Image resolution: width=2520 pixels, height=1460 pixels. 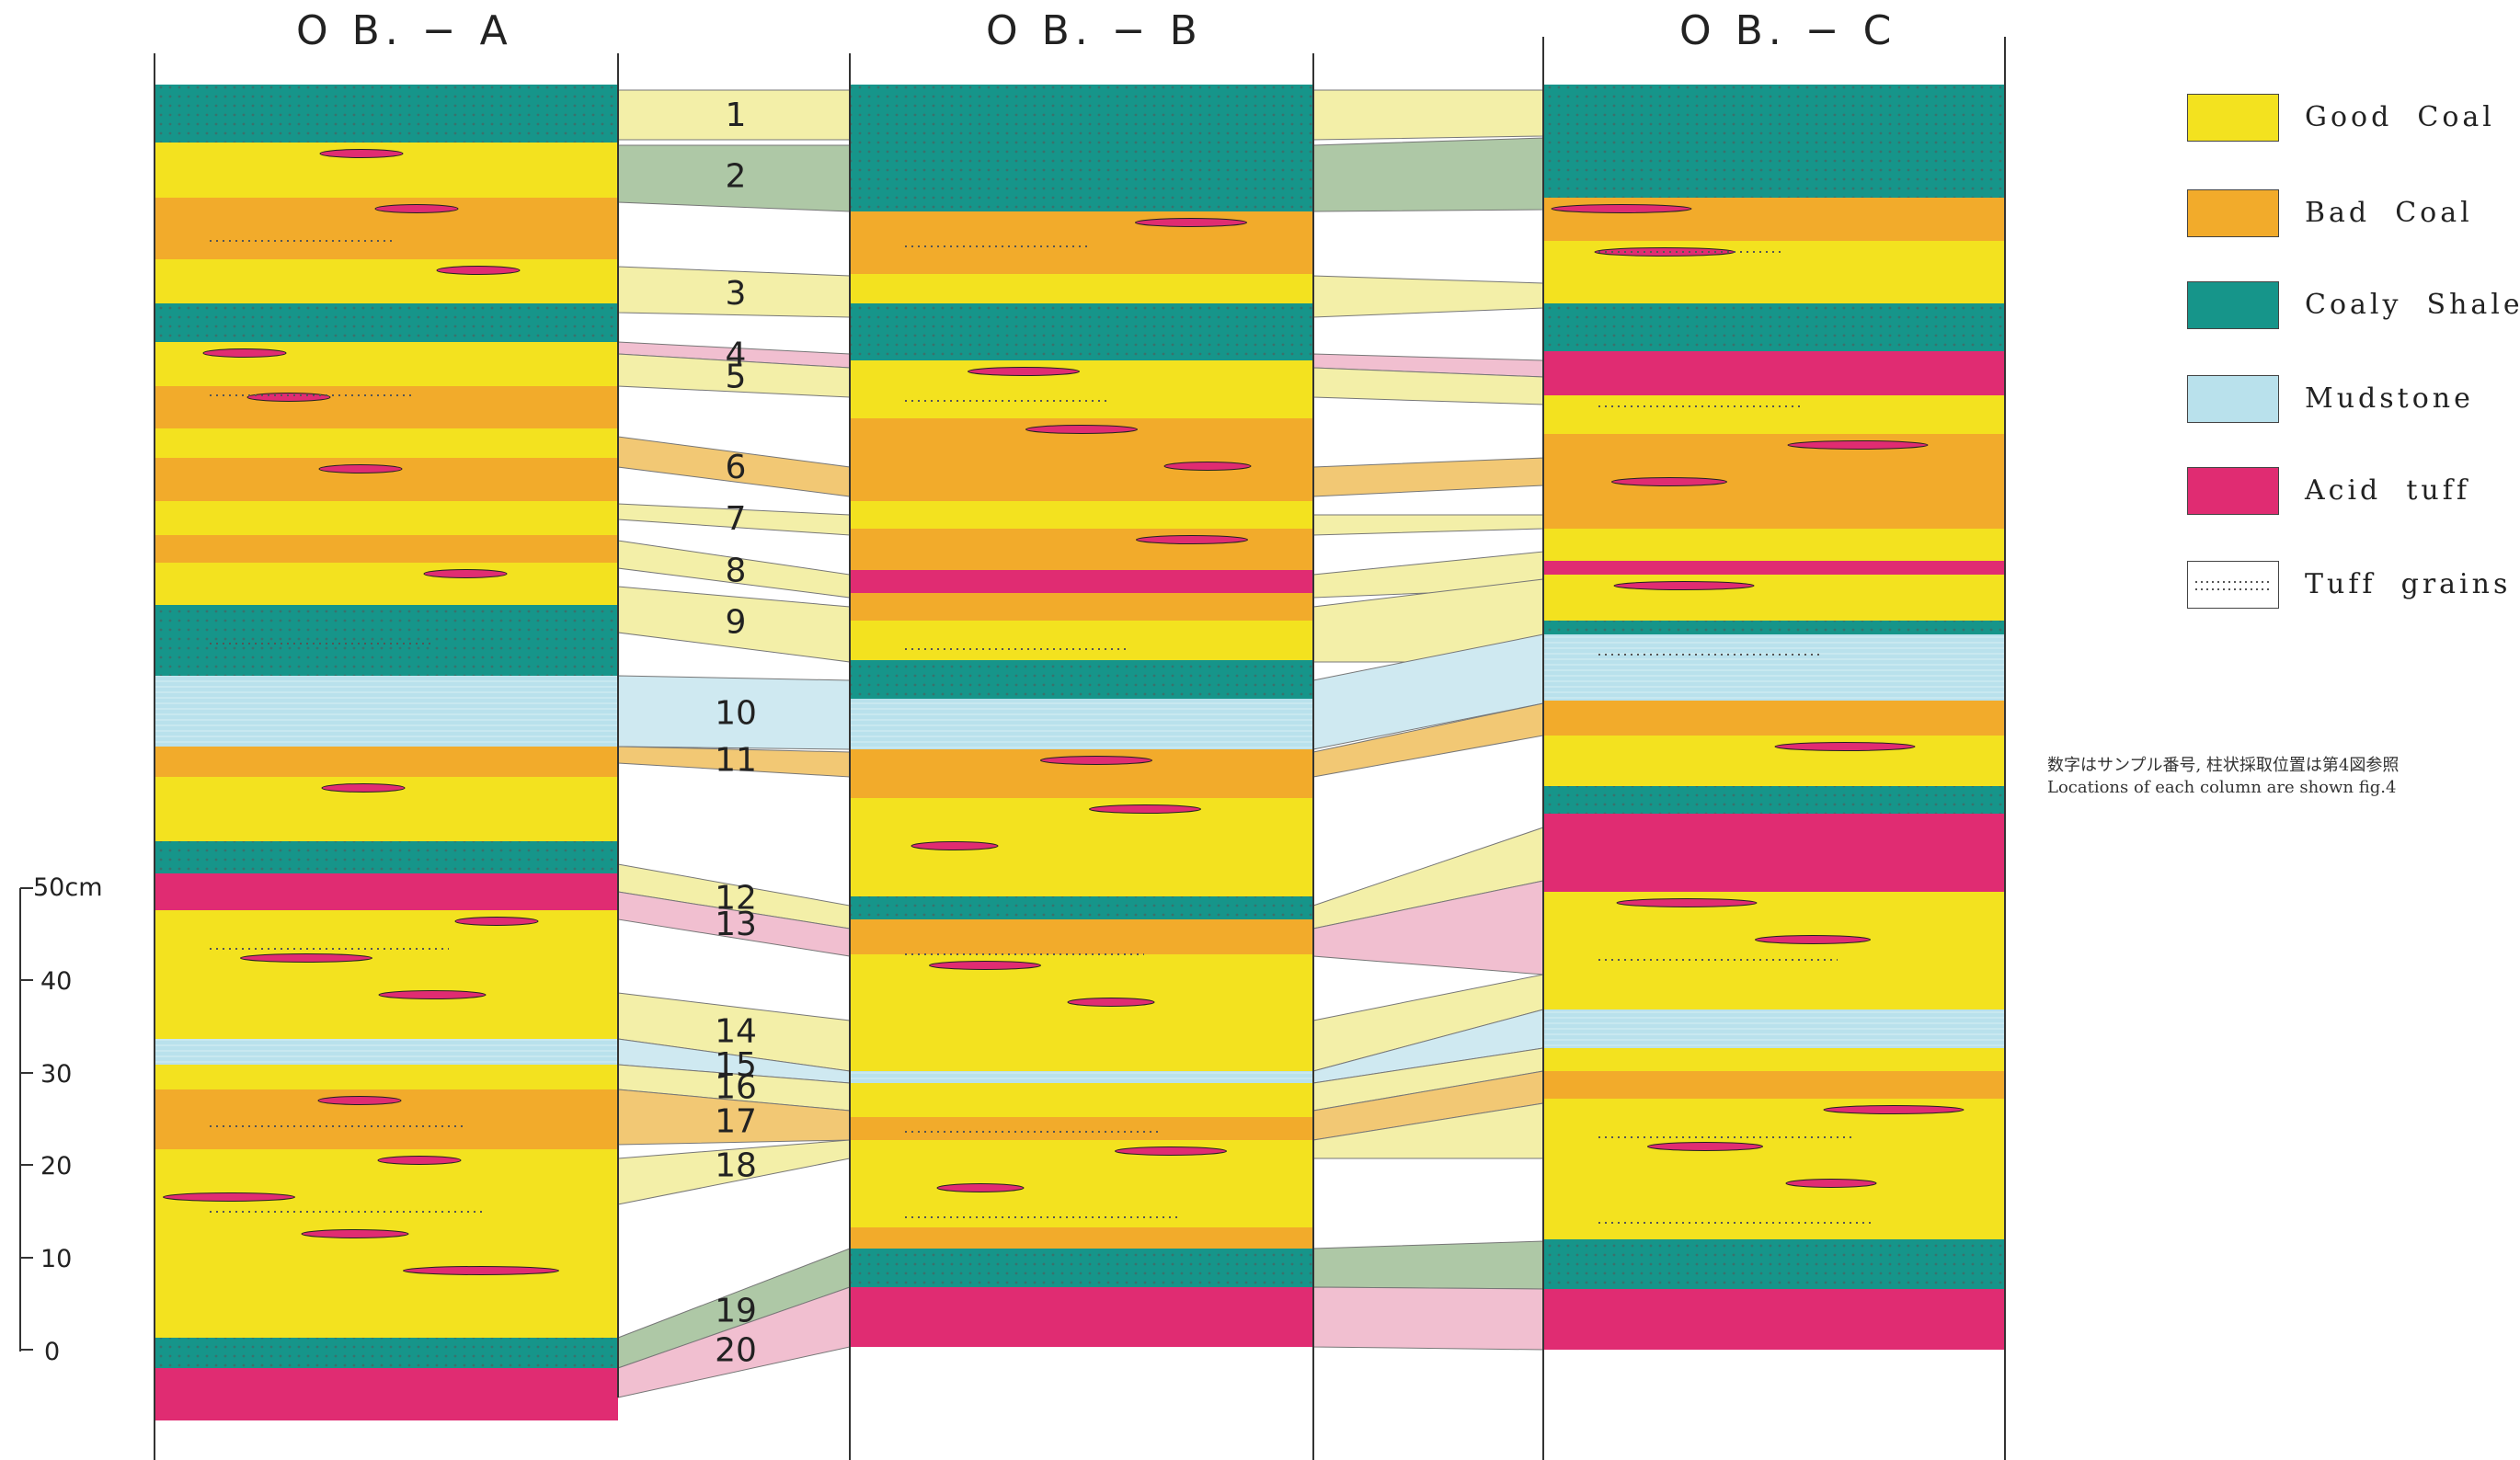 I want to click on sample-number: 9, so click(x=736, y=623).